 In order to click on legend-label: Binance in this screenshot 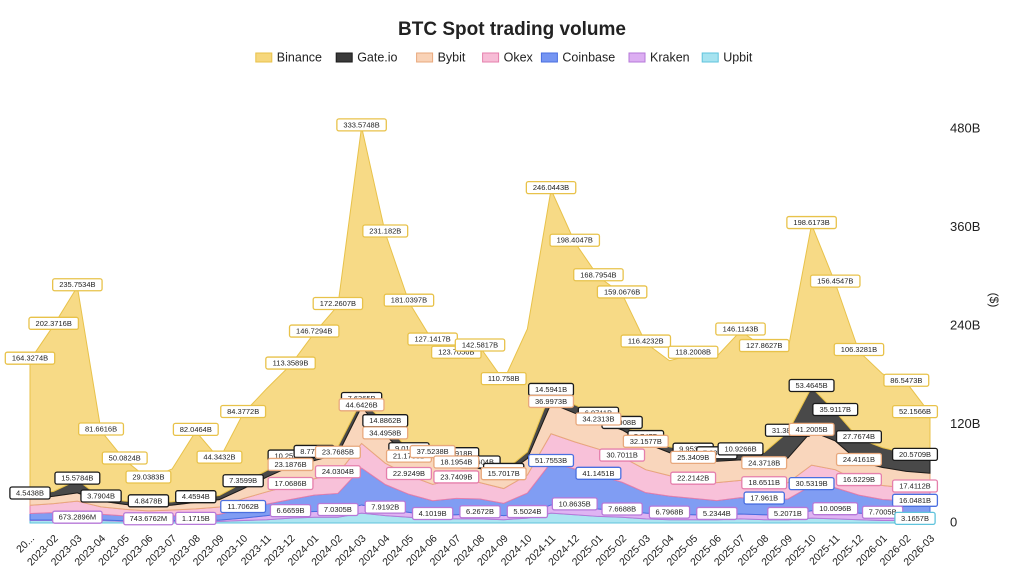, I will do `click(299, 57)`.